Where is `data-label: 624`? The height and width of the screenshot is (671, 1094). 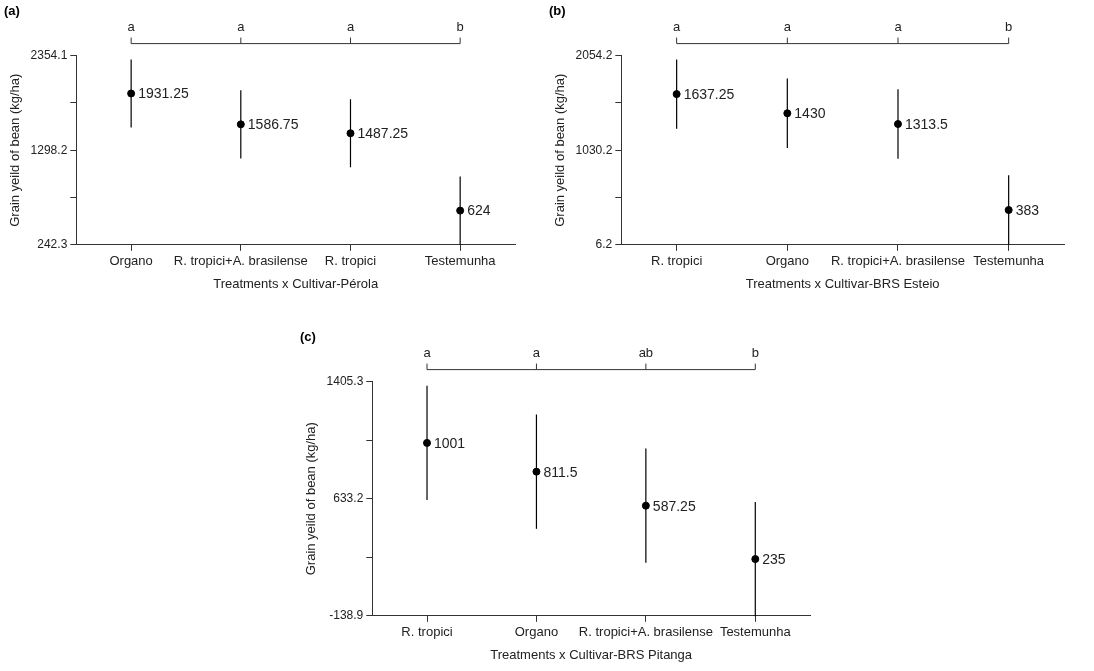
data-label: 624 is located at coordinates (479, 210).